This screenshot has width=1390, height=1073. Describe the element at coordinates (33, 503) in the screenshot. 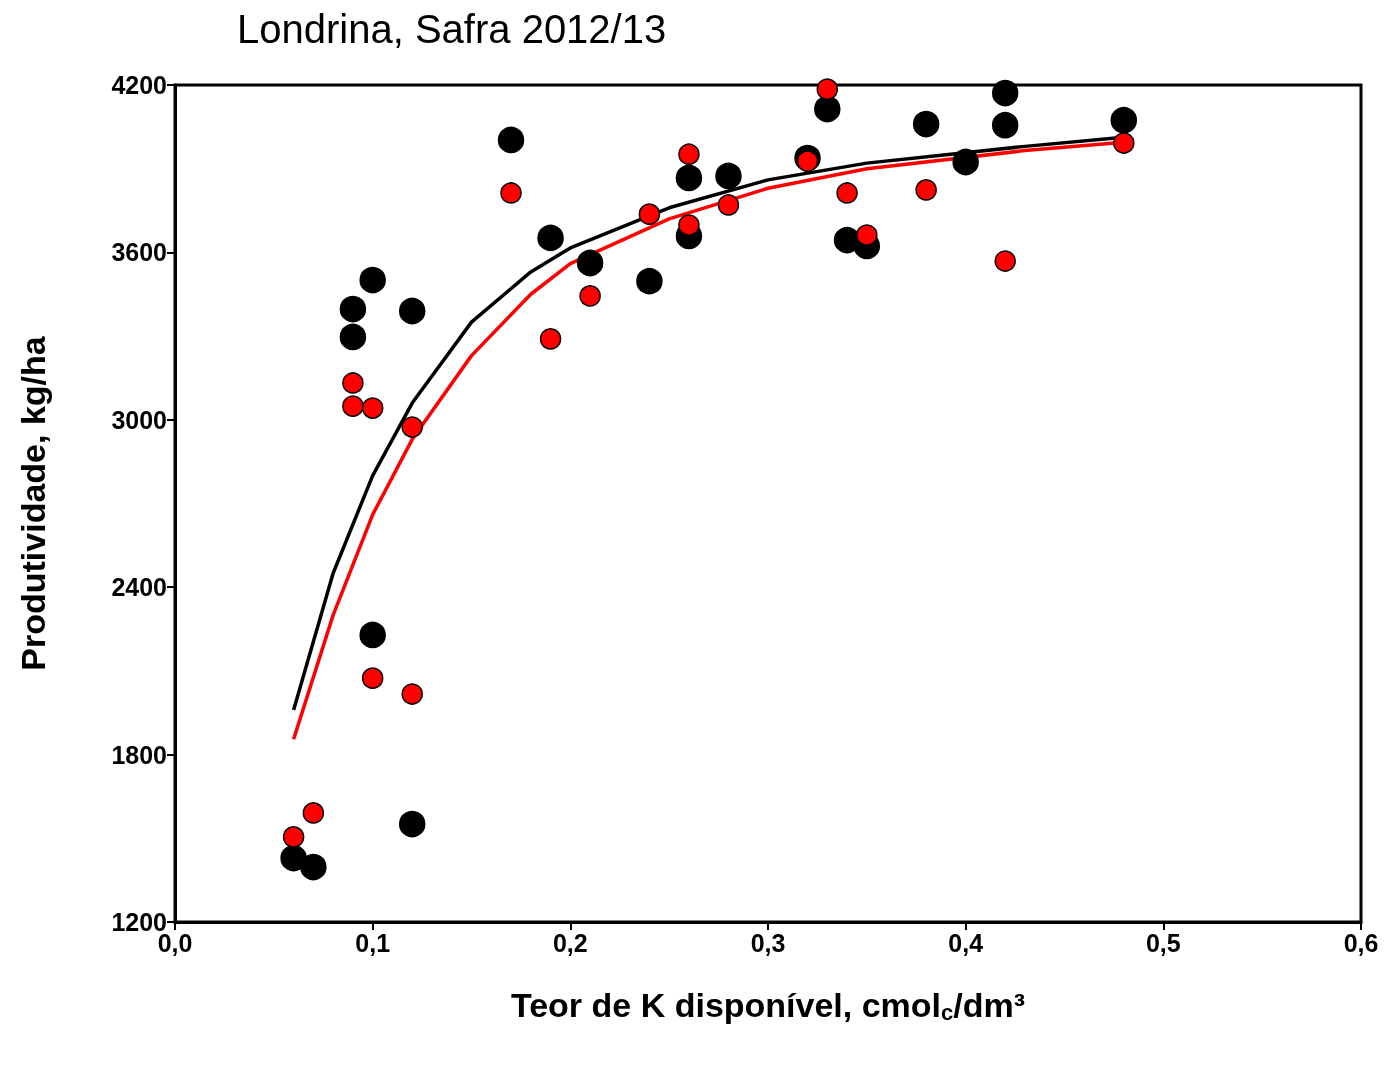

I see `y-axis-title: Produtividade, kg/ha` at that location.